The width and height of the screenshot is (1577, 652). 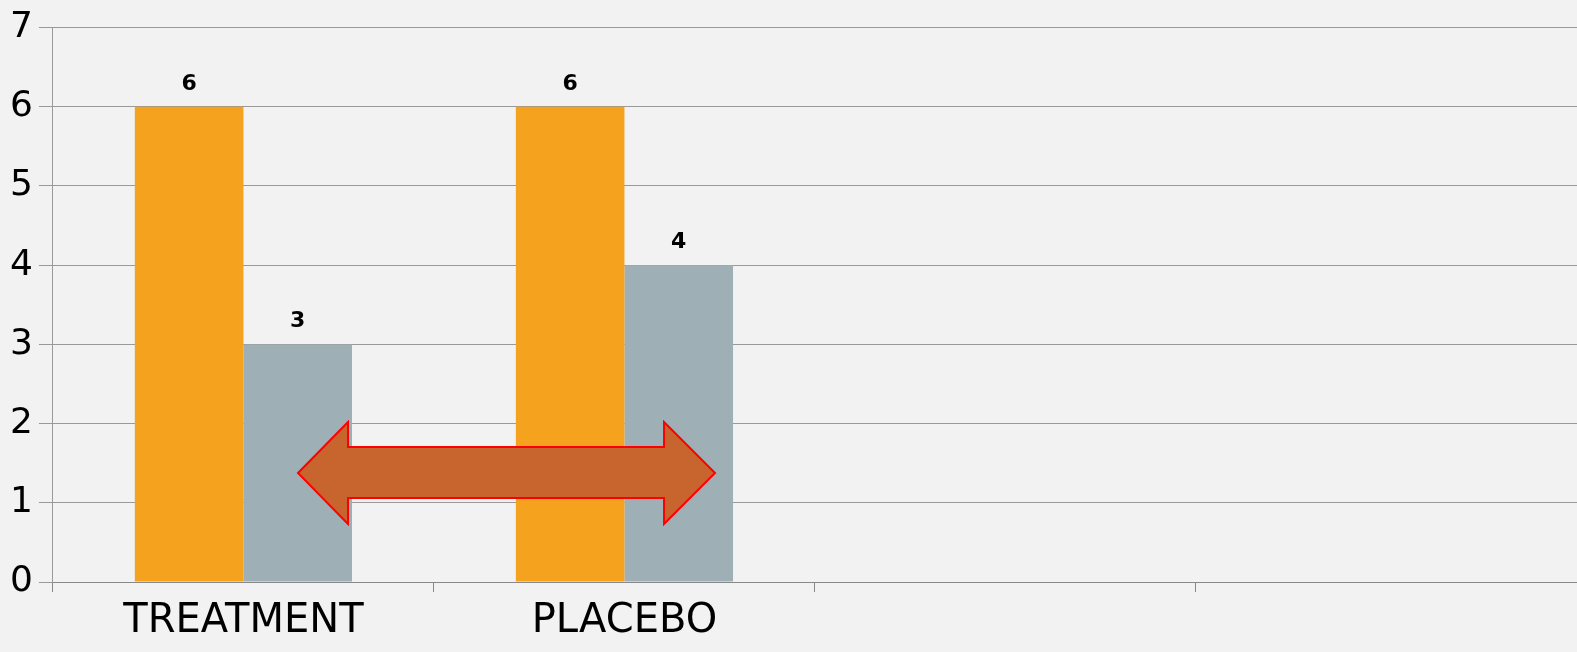 What do you see at coordinates (624, 618) in the screenshot?
I see `x-tick-label: PLACEBO` at bounding box center [624, 618].